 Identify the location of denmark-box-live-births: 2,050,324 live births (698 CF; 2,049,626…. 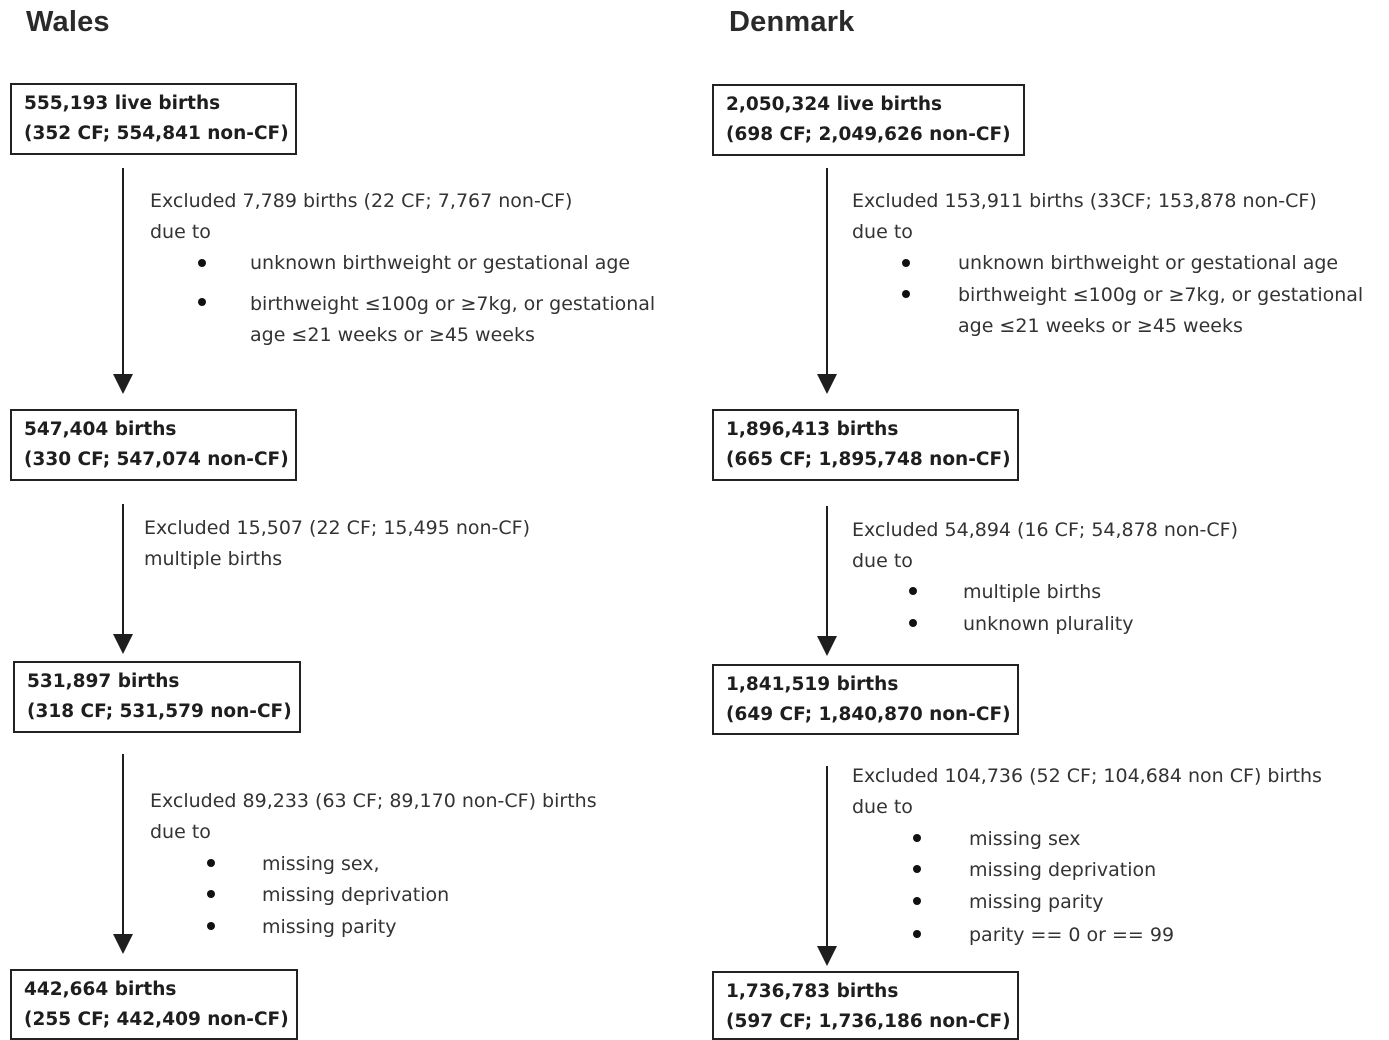
(868, 120).